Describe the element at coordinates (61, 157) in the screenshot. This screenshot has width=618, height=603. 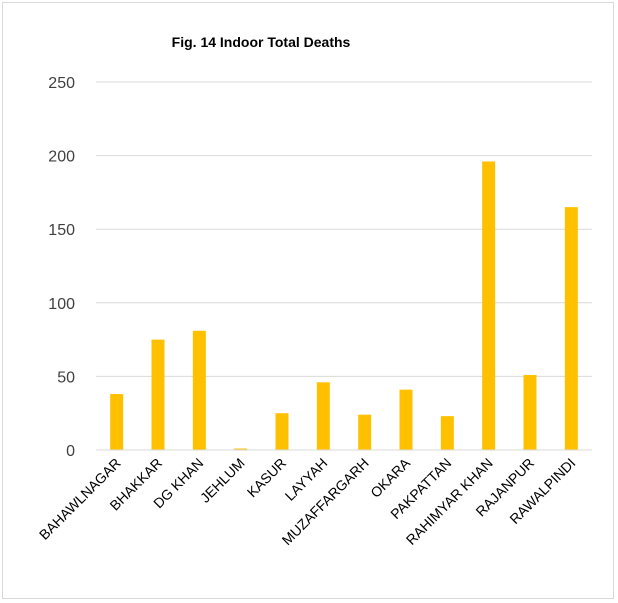
I see `y-tick-label: 200` at that location.